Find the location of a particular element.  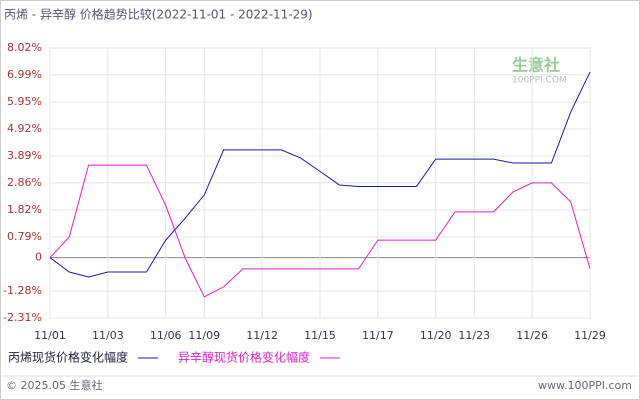

legend-label: 异辛醇现货价格变化幅度 is located at coordinates (244, 357).